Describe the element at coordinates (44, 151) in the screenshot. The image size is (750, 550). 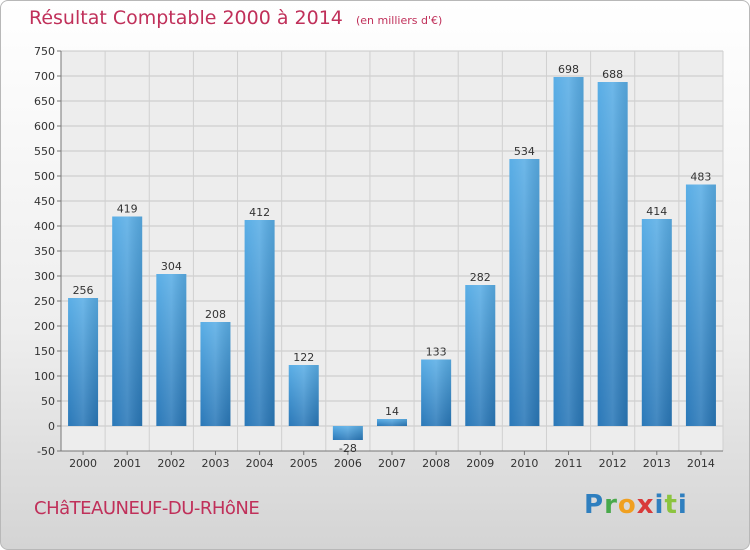
I see `y-tick-label: 550` at that location.